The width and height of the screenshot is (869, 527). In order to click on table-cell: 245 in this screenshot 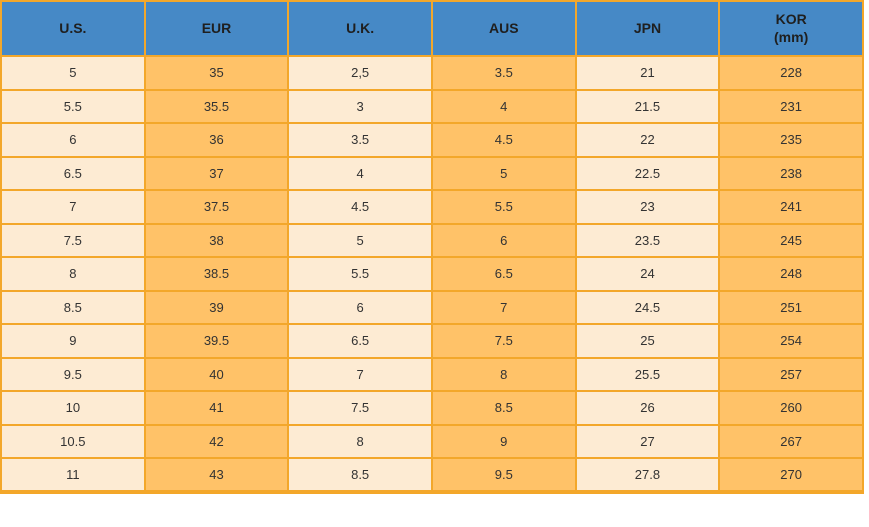, I will do `click(791, 240)`.